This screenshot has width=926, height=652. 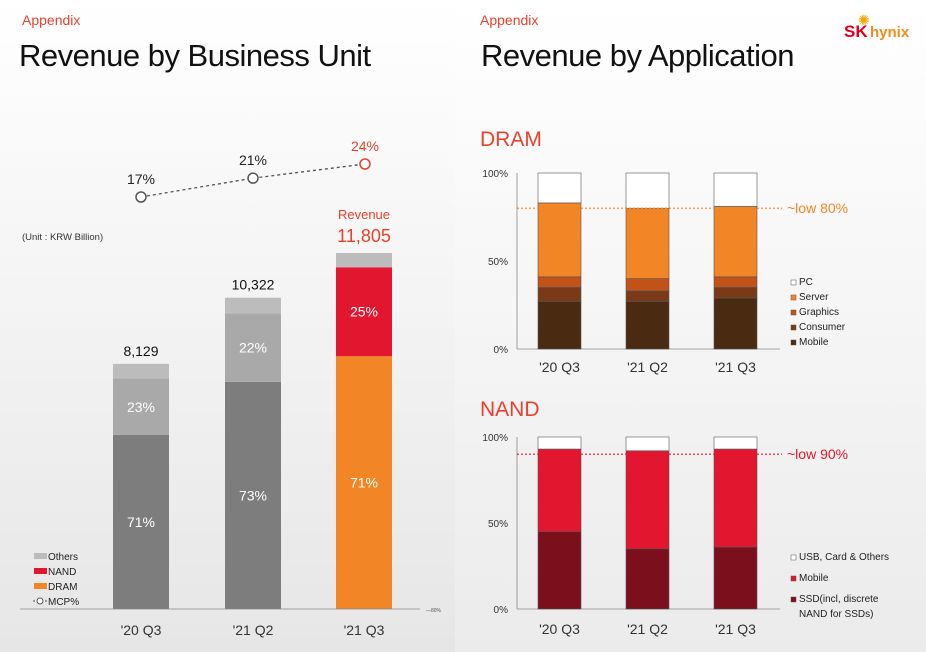 What do you see at coordinates (836, 614) in the screenshot?
I see `legend-label: NAND for SSDs)` at bounding box center [836, 614].